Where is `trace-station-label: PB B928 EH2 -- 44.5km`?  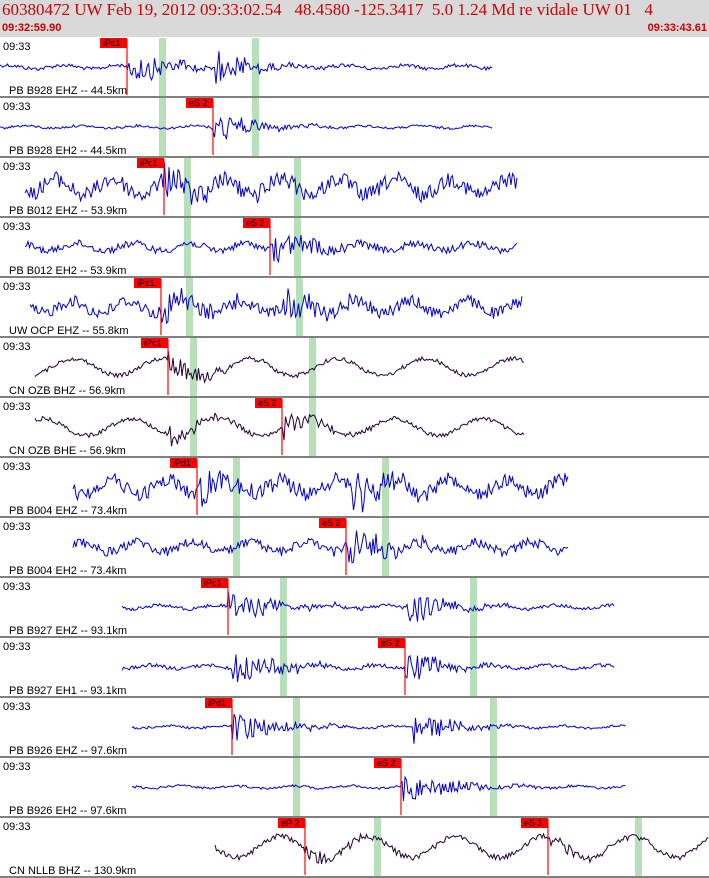
trace-station-label: PB B928 EH2 -- 44.5km is located at coordinates (67, 151).